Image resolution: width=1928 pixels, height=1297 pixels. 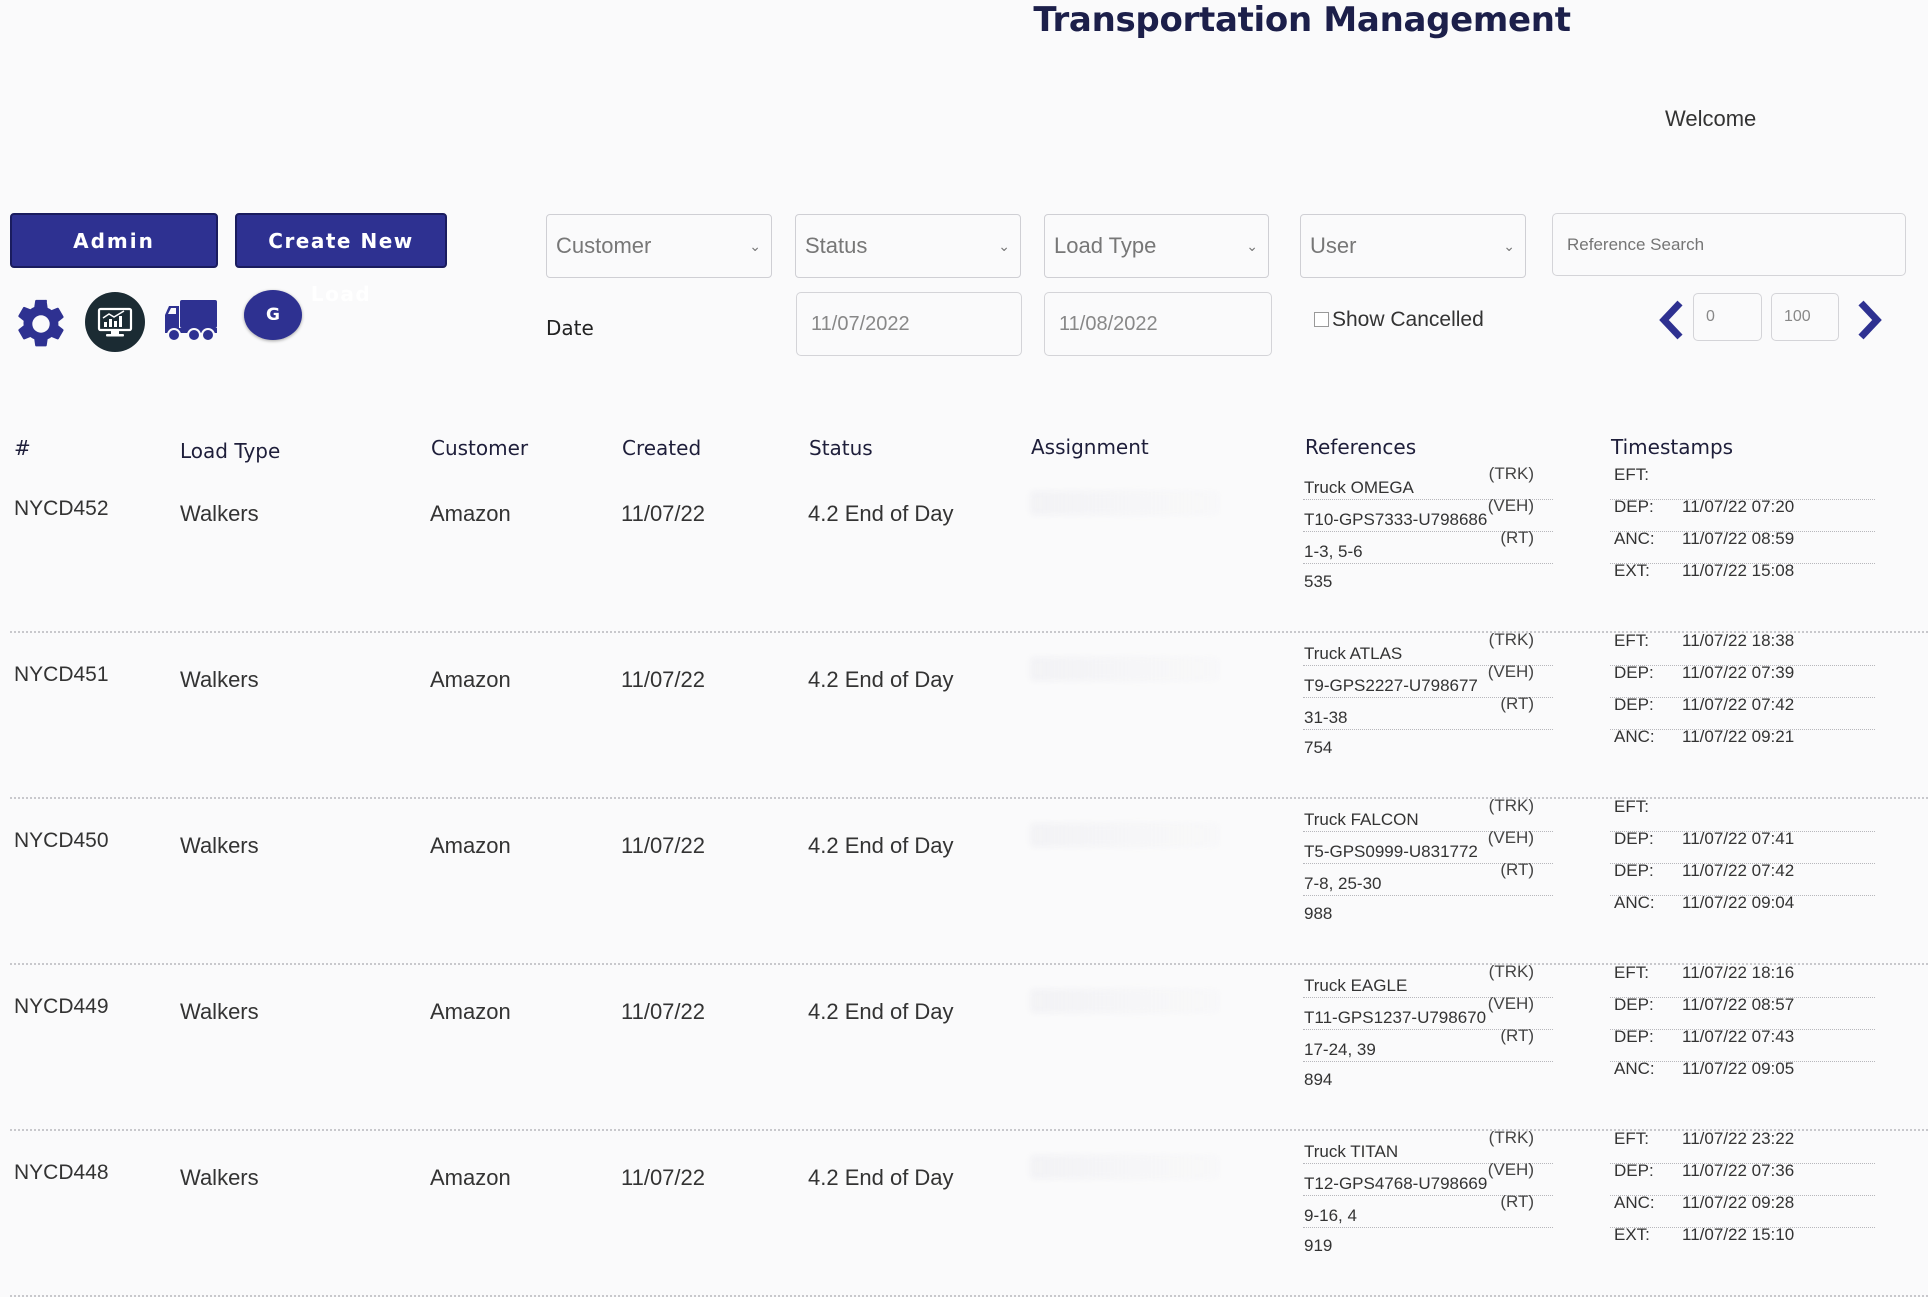 What do you see at coordinates (1510, 1169) in the screenshot?
I see `reference-tag: (VEH)` at bounding box center [1510, 1169].